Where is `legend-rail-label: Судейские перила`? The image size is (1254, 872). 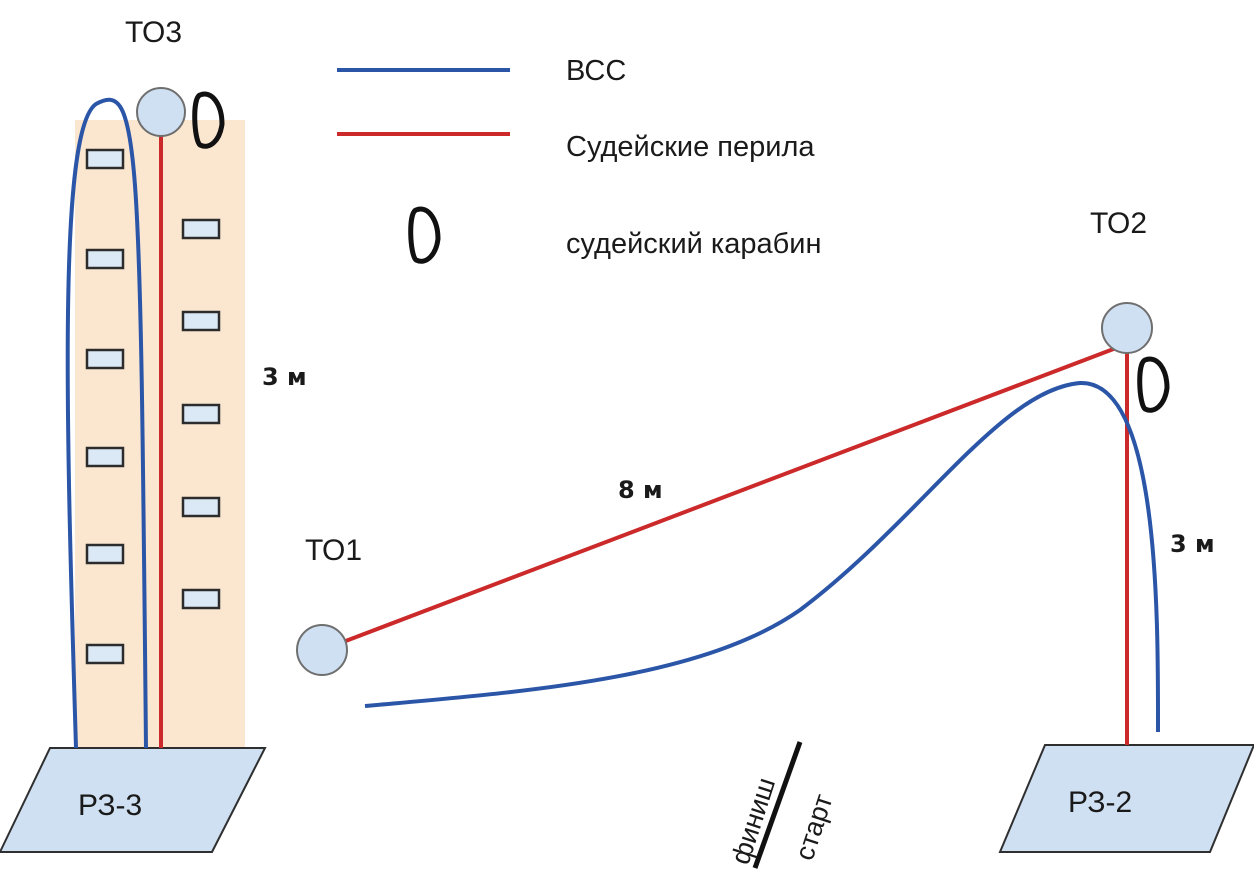 legend-rail-label: Судейские перила is located at coordinates (690, 147).